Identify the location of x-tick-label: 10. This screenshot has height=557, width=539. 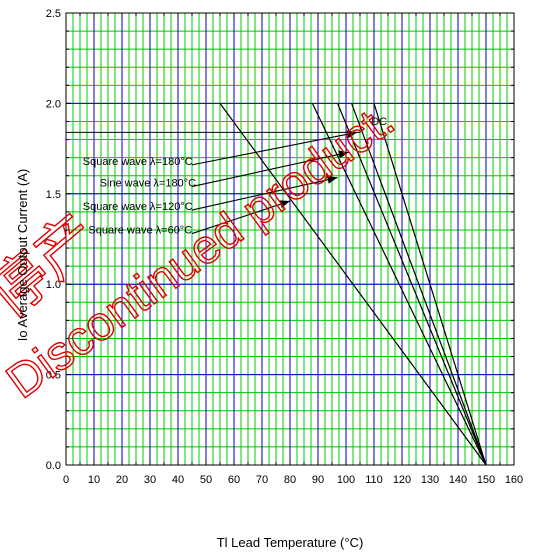
(94, 480).